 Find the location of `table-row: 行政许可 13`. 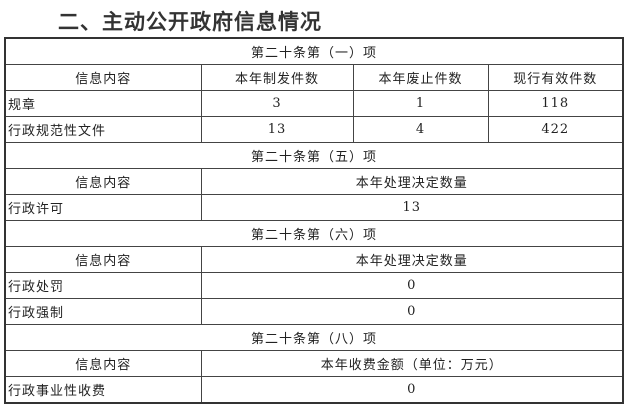

table-row: 行政许可 13 is located at coordinates (314, 207).